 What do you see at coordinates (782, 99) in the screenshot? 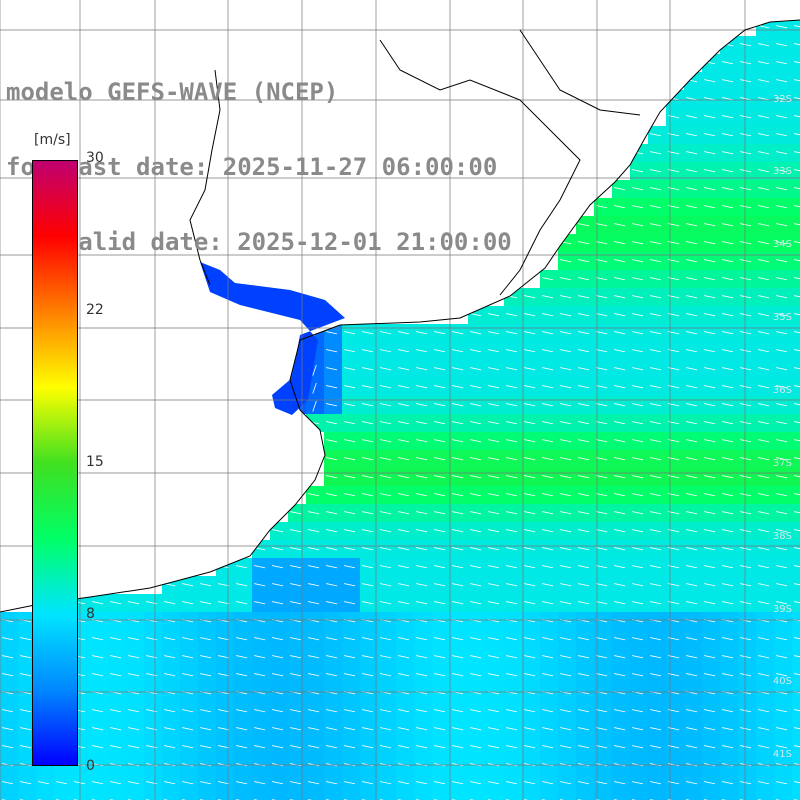
I see `lat-label: 32S` at bounding box center [782, 99].